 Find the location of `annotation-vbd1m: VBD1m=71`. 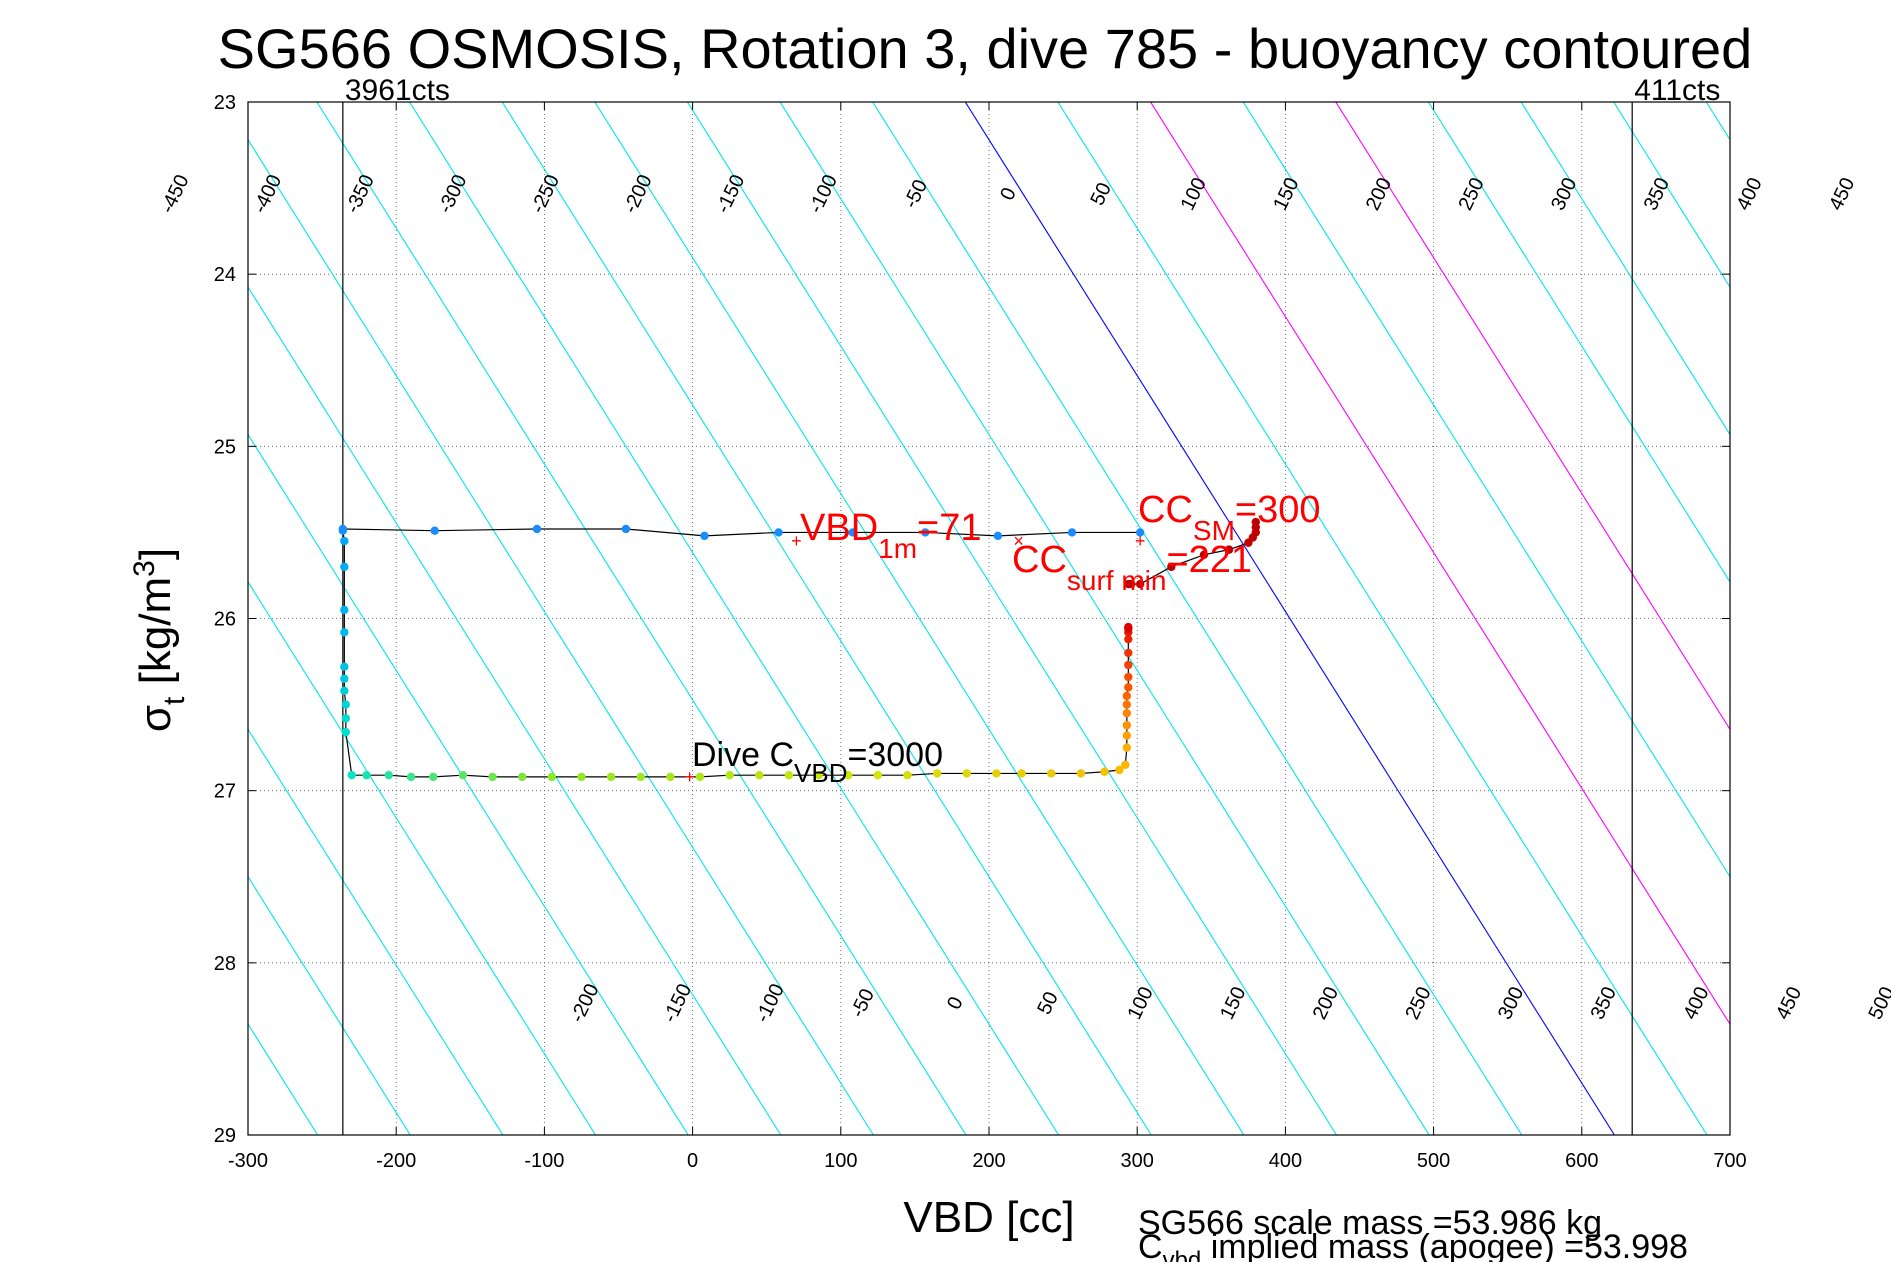

annotation-vbd1m: VBD1m=71 is located at coordinates (891, 535).